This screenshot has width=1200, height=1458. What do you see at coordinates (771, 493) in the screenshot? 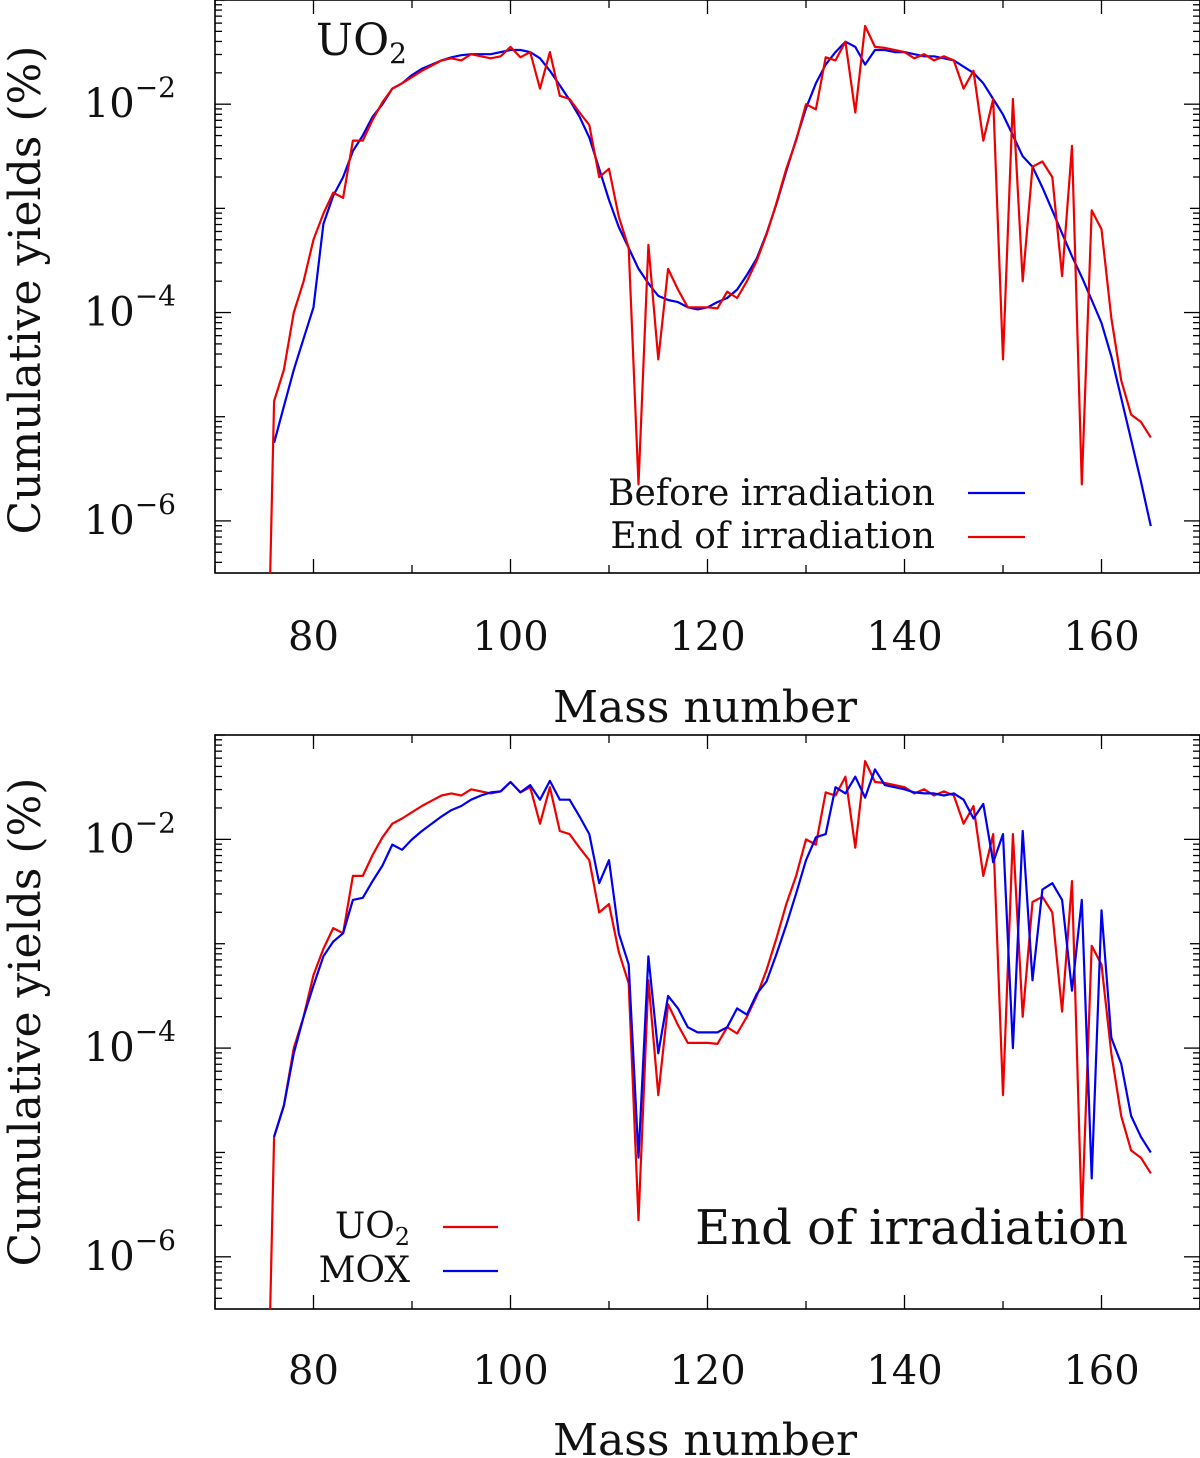
I see `legend-entry-before-irradiation: Before irradiation` at bounding box center [771, 493].